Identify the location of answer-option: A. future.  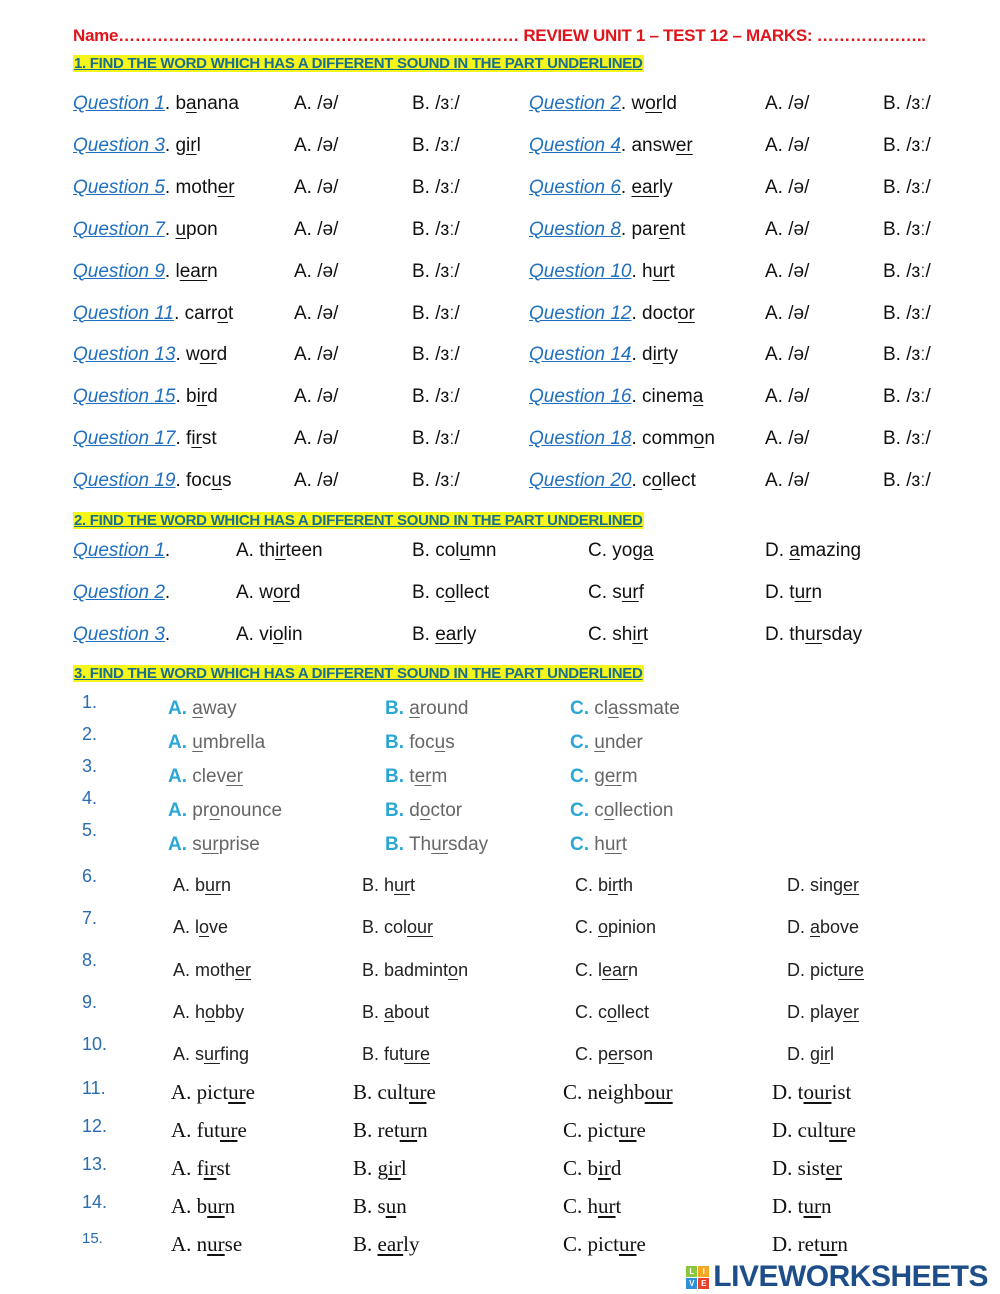
(209, 1130).